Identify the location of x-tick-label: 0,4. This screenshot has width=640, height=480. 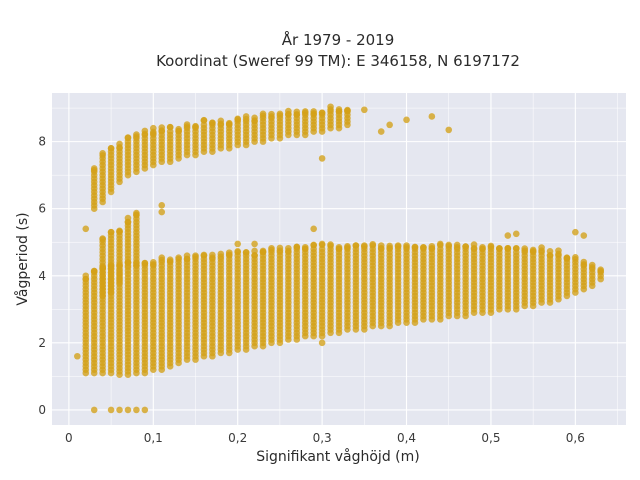
(406, 438).